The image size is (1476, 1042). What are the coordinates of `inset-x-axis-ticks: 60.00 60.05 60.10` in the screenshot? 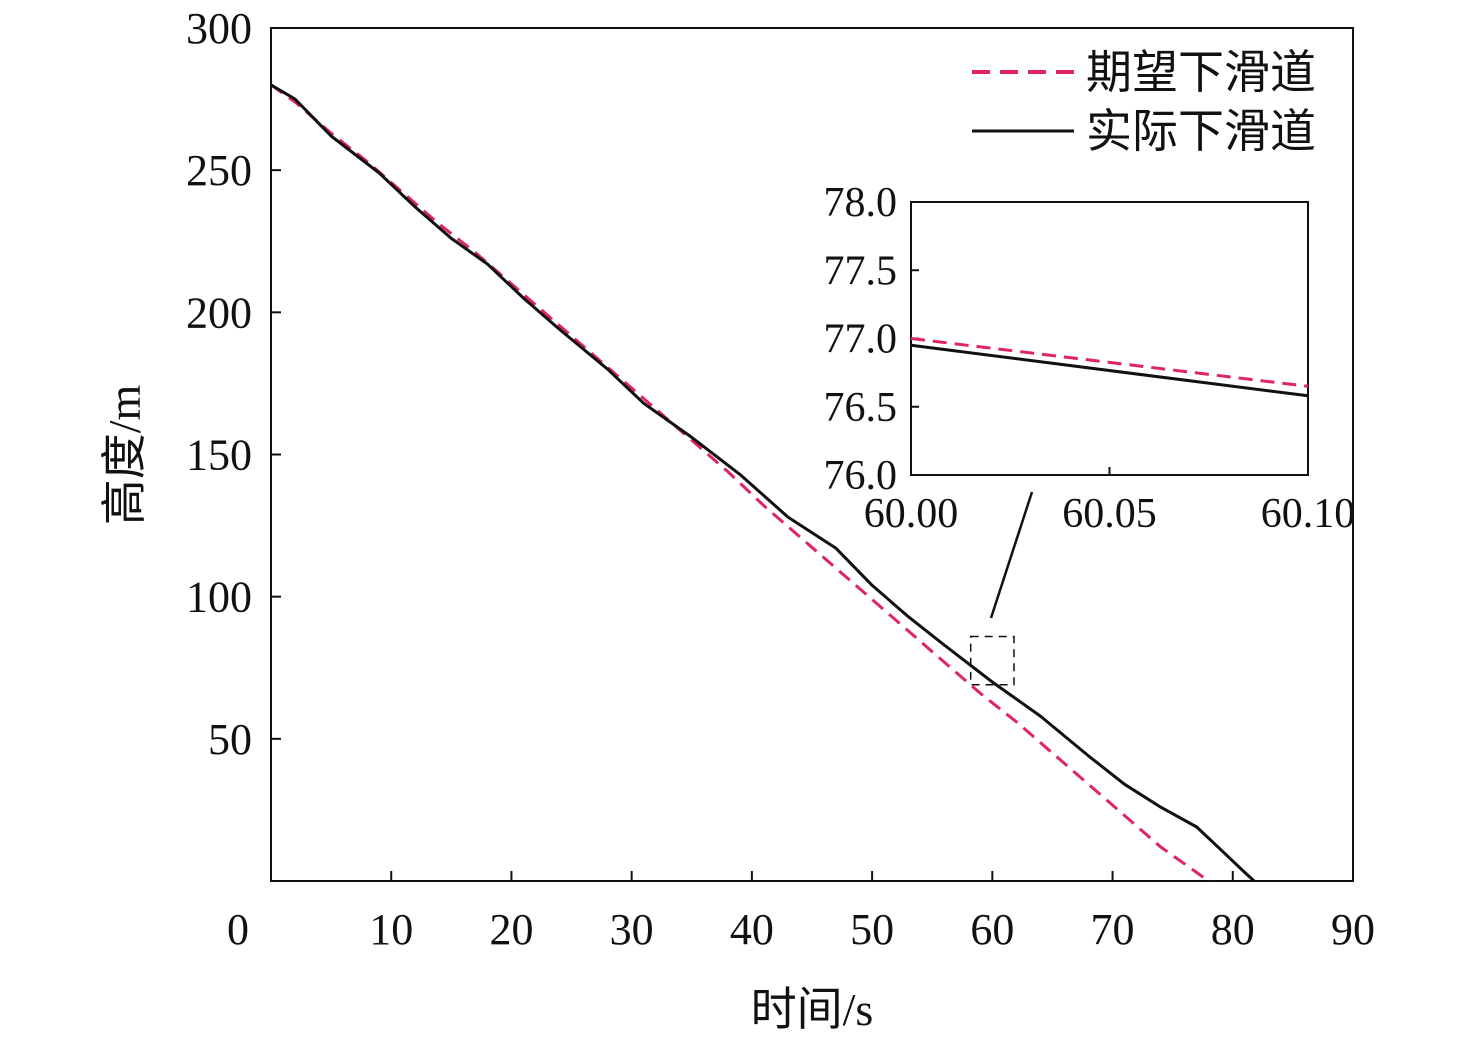 It's located at (1110, 502).